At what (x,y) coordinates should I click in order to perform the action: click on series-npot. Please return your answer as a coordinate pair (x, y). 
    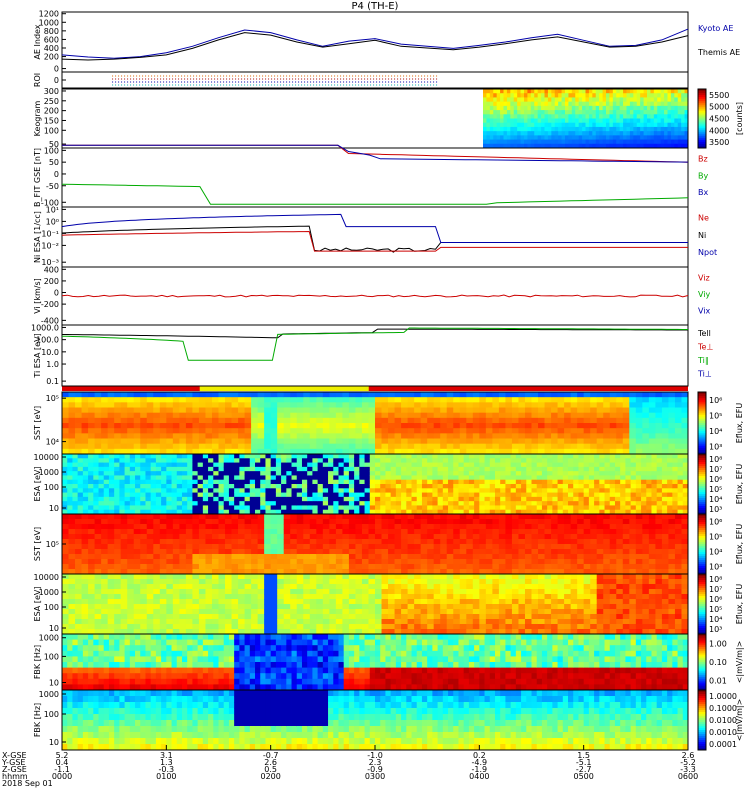
    Looking at the image, I should click on (374, 228).